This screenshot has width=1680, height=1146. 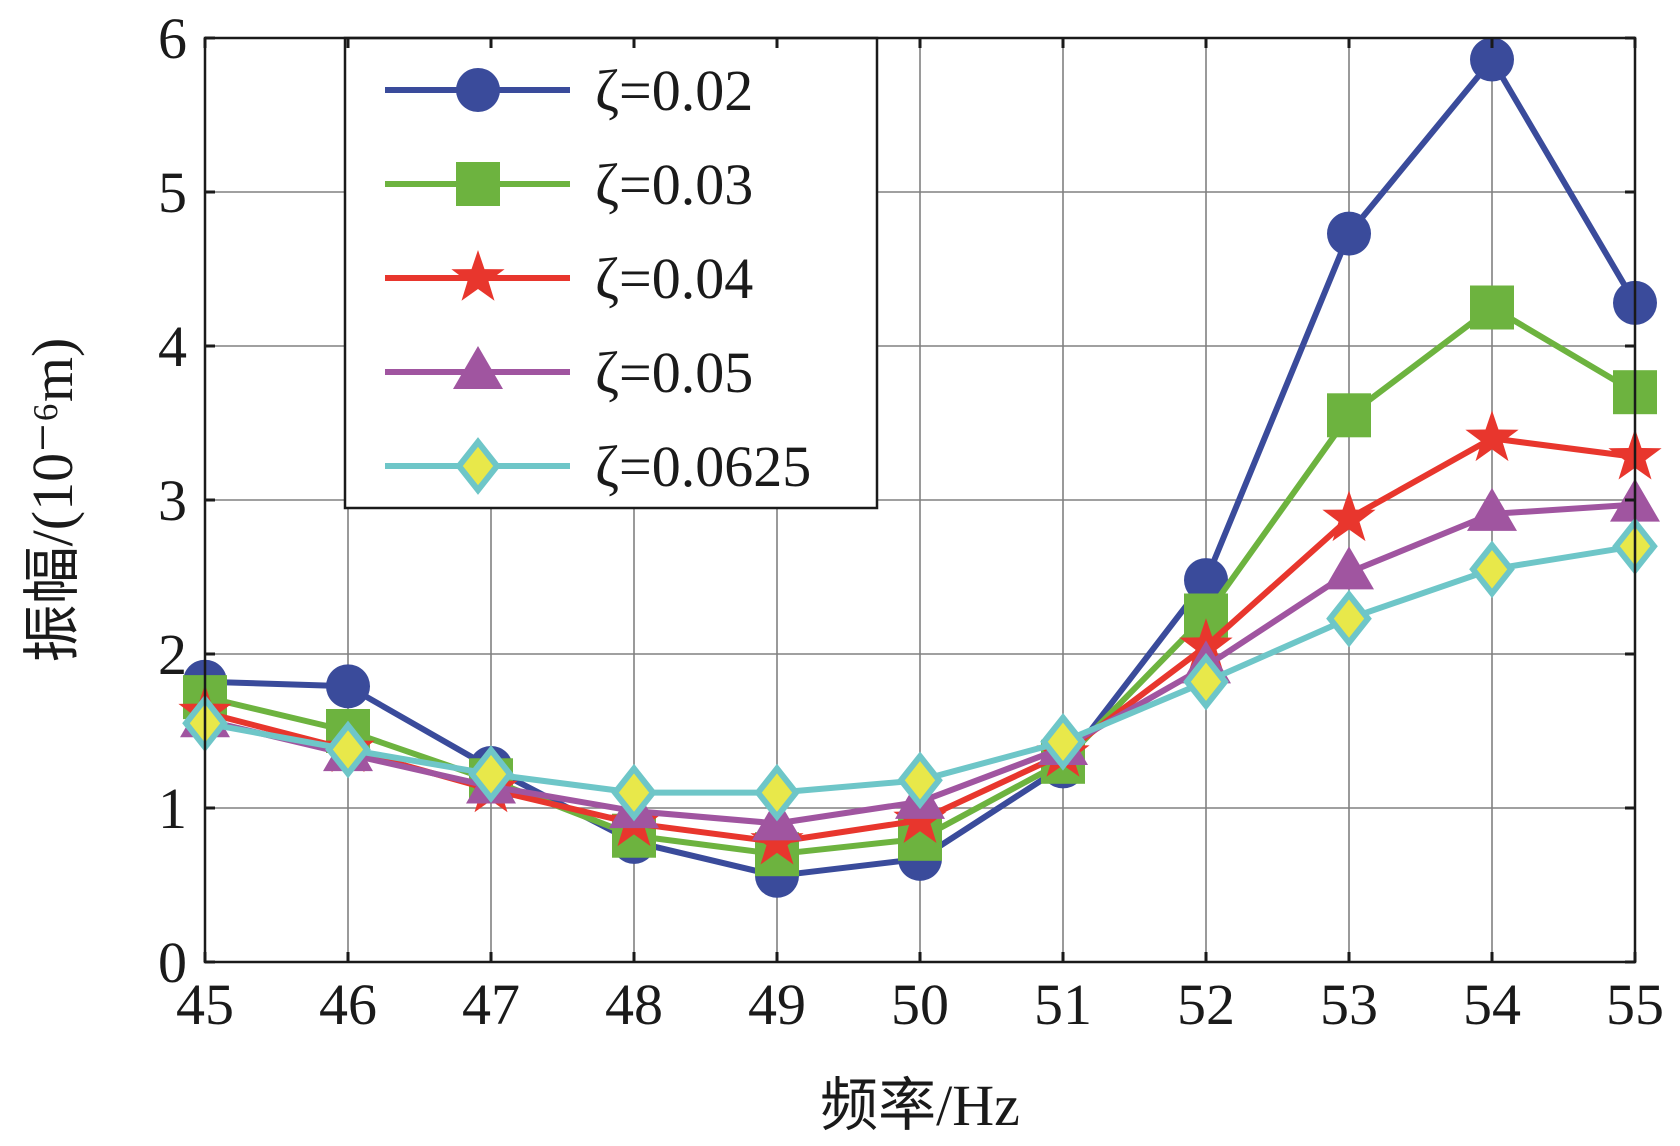 What do you see at coordinates (172, 962) in the screenshot?
I see `y-tick-label: 0` at bounding box center [172, 962].